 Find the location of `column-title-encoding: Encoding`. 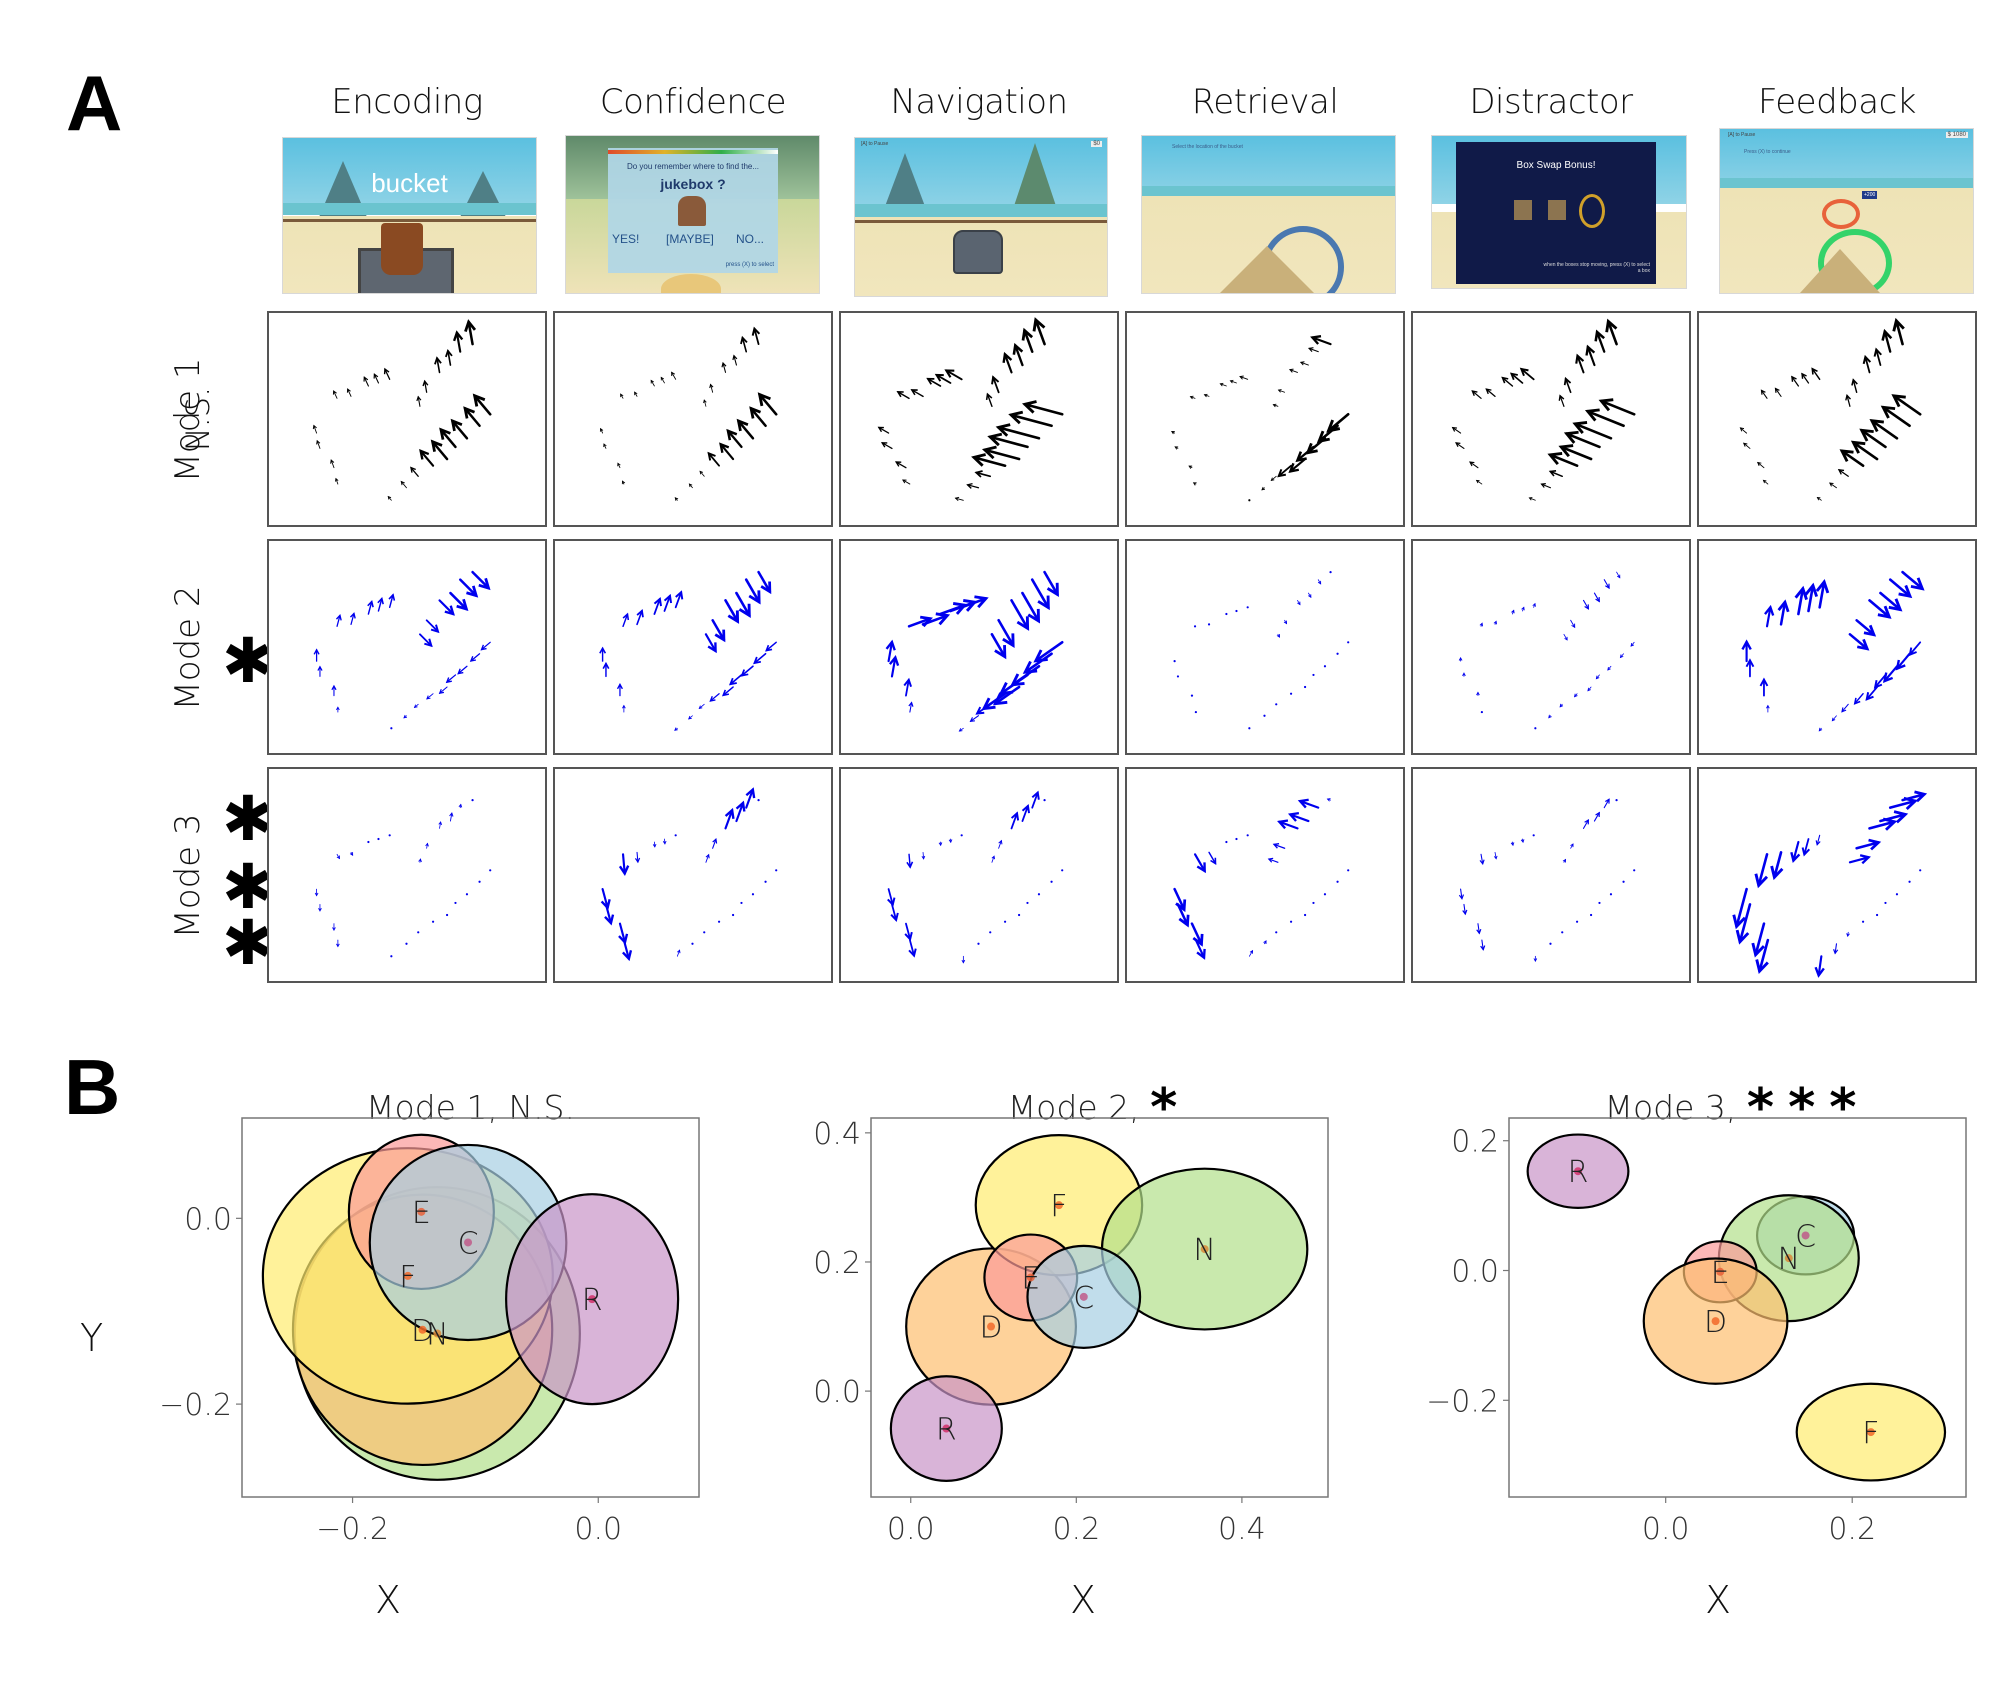

column-title-encoding: Encoding is located at coordinates (407, 102).